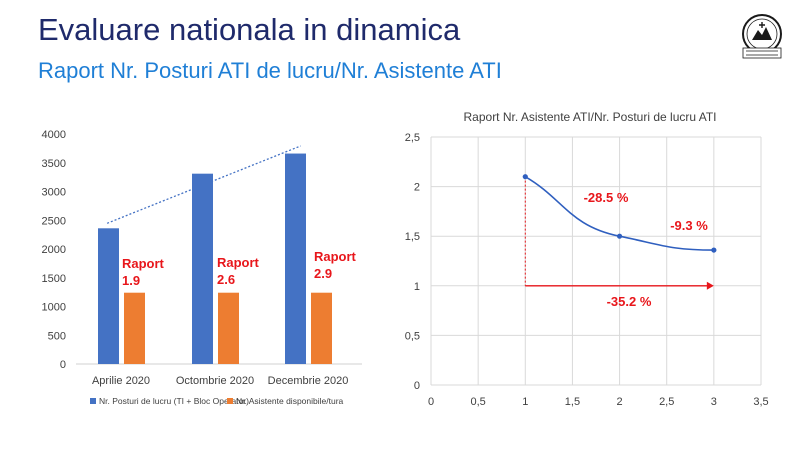 The image size is (800, 450). I want to click on y-tick-label: 500, so click(57, 336).